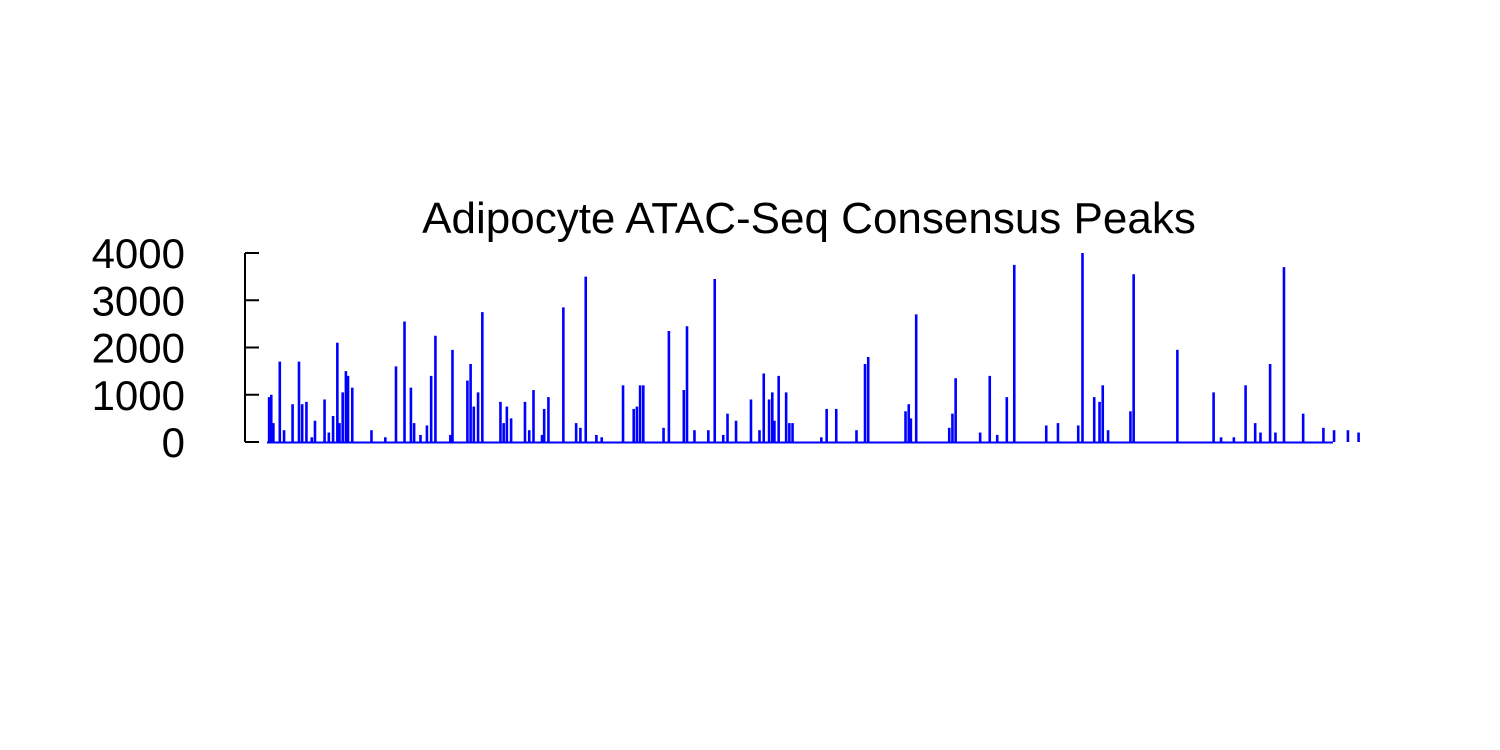  What do you see at coordinates (138, 395) in the screenshot?
I see `y-tick-label: 1000` at bounding box center [138, 395].